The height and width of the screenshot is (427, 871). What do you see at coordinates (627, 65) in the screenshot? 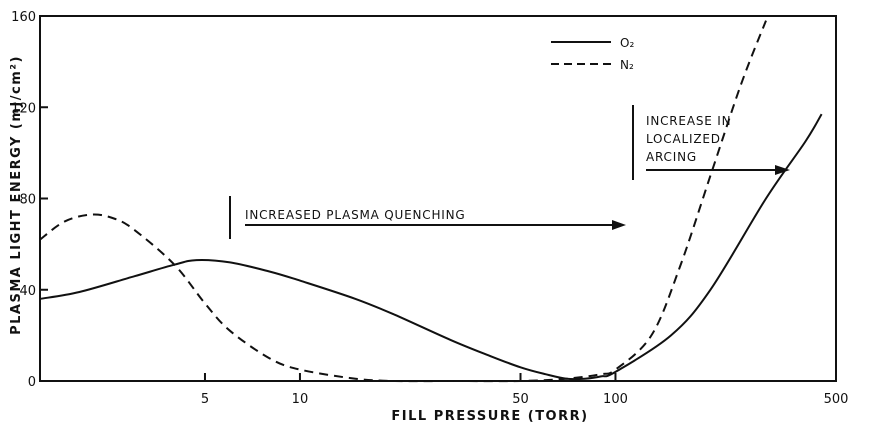
I see `legend-label-n2: N₂` at bounding box center [627, 65].